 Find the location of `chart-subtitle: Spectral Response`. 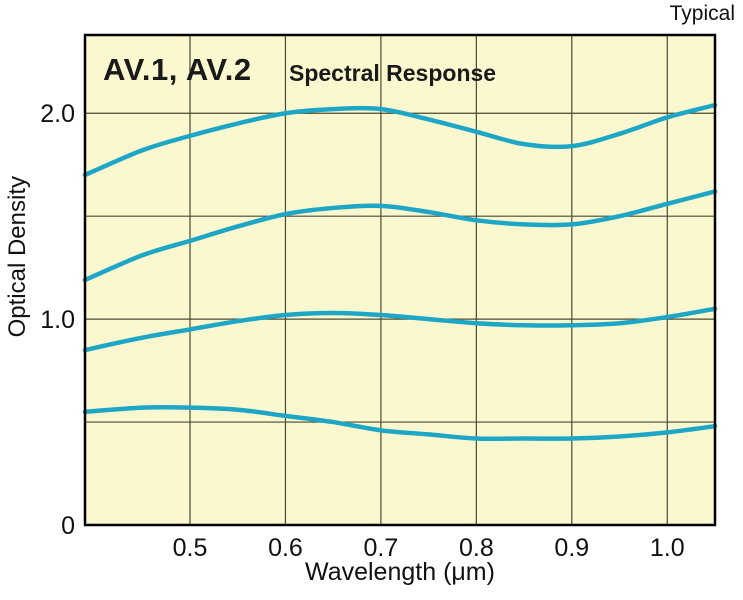

chart-subtitle: Spectral Response is located at coordinates (393, 73).